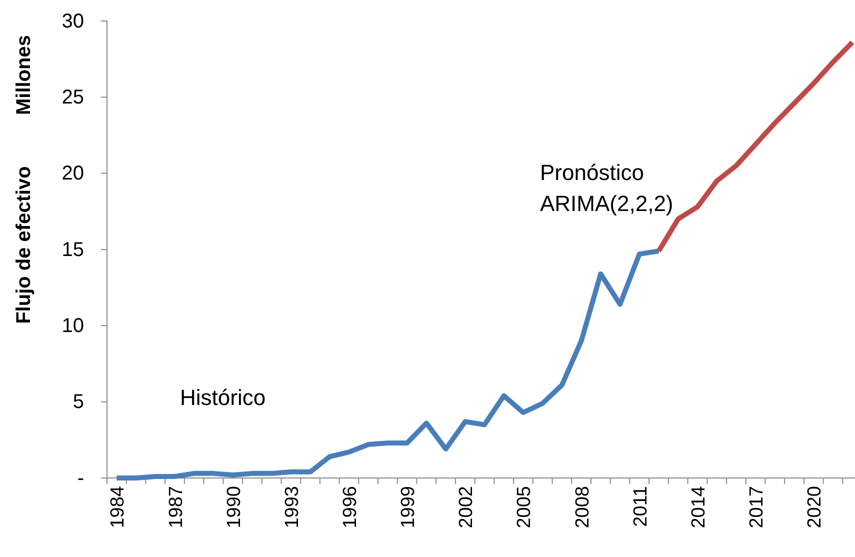 The height and width of the screenshot is (557, 855). Describe the element at coordinates (73, 173) in the screenshot. I see `y-tick-label: 20` at that location.